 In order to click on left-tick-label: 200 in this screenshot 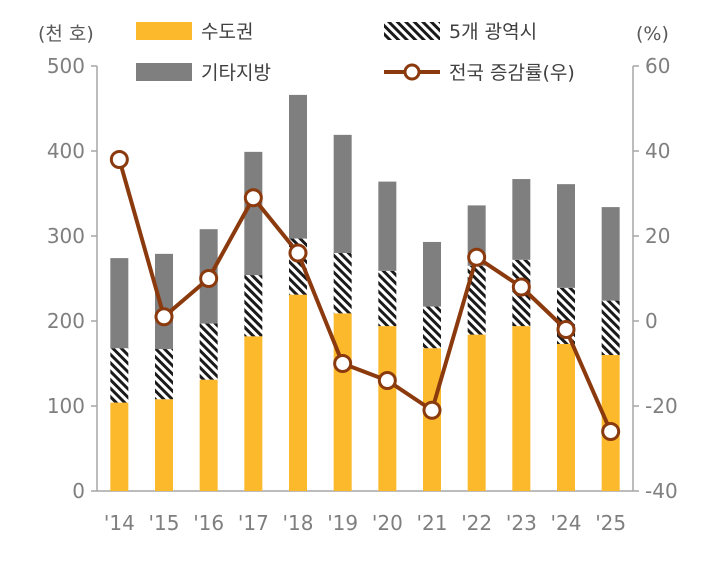, I will do `click(66, 321)`.